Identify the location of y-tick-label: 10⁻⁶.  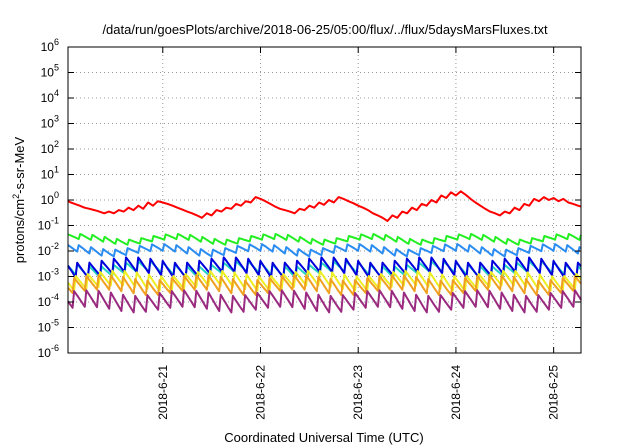
(48, 351).